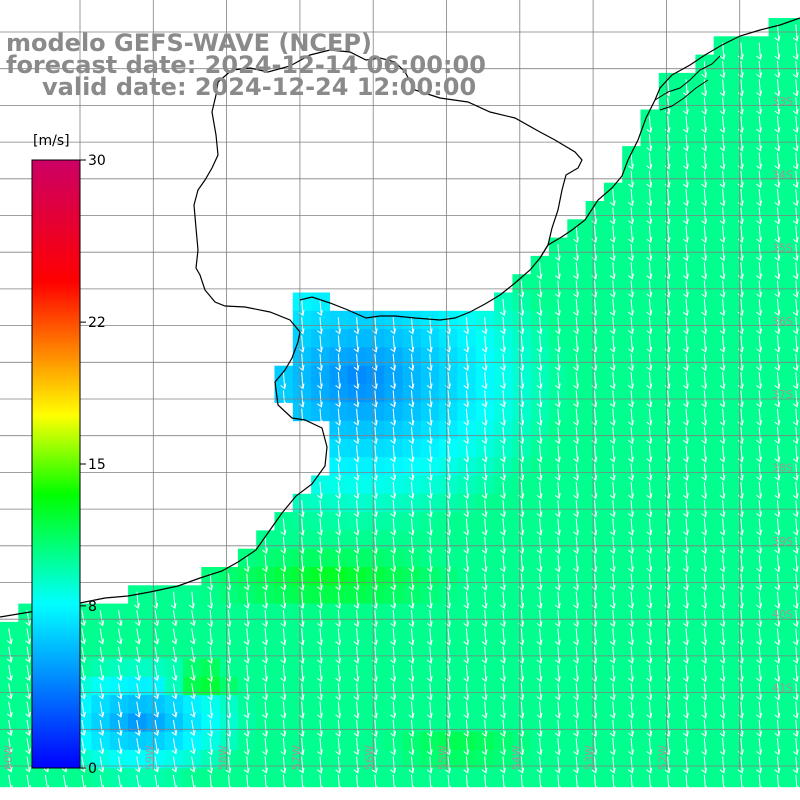 The height and width of the screenshot is (800, 800). Describe the element at coordinates (782, 468) in the screenshot. I see `latitude-label: 38S` at that location.